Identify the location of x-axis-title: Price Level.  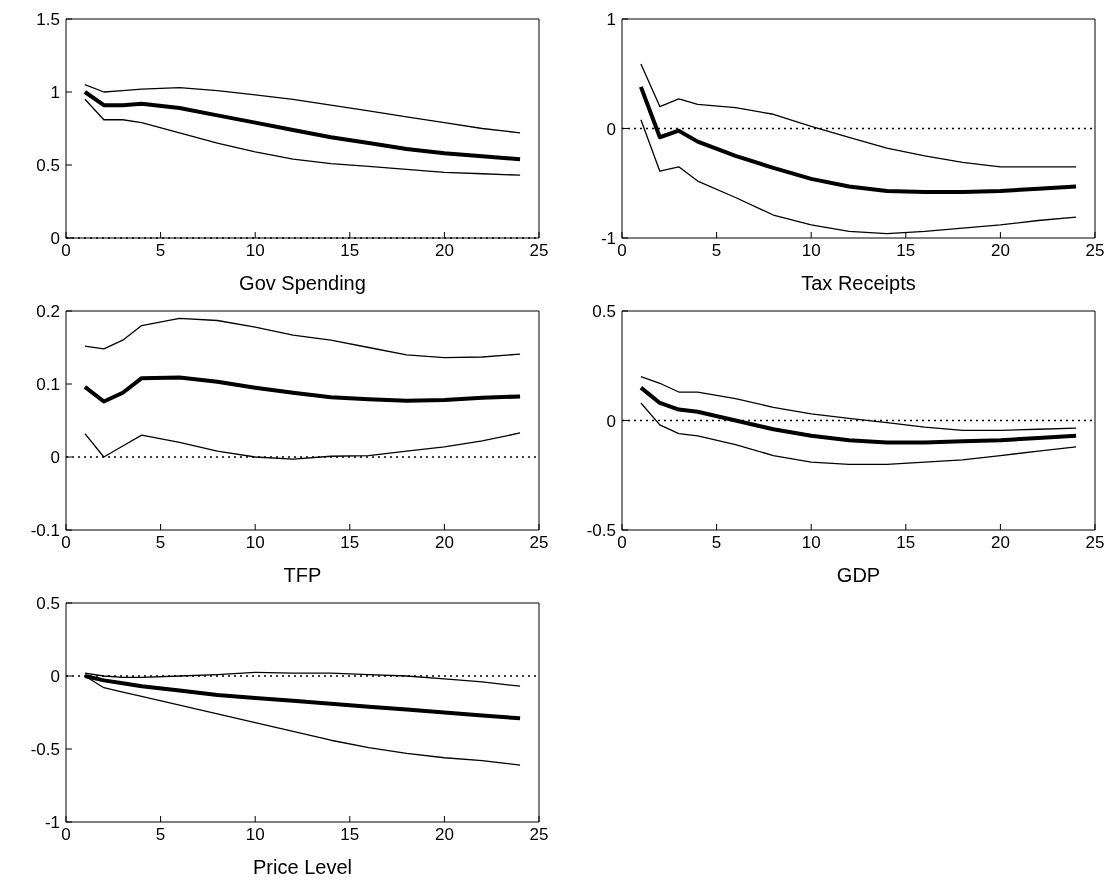
(302, 867).